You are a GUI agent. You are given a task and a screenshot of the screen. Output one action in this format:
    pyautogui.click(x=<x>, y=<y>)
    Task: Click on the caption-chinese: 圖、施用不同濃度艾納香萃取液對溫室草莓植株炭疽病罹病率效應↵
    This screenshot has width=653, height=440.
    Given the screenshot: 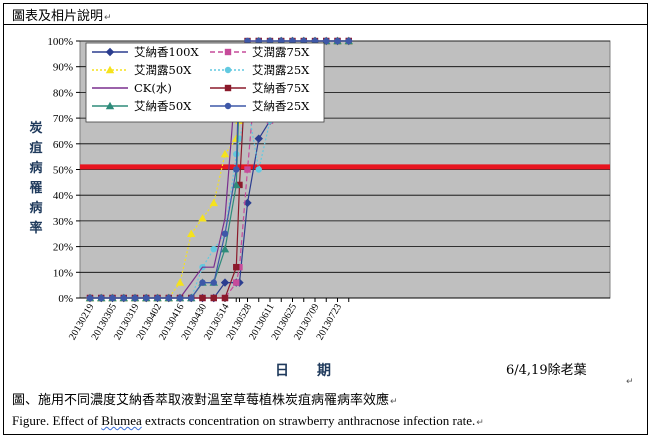 What is the action you would take?
    pyautogui.click(x=205, y=398)
    